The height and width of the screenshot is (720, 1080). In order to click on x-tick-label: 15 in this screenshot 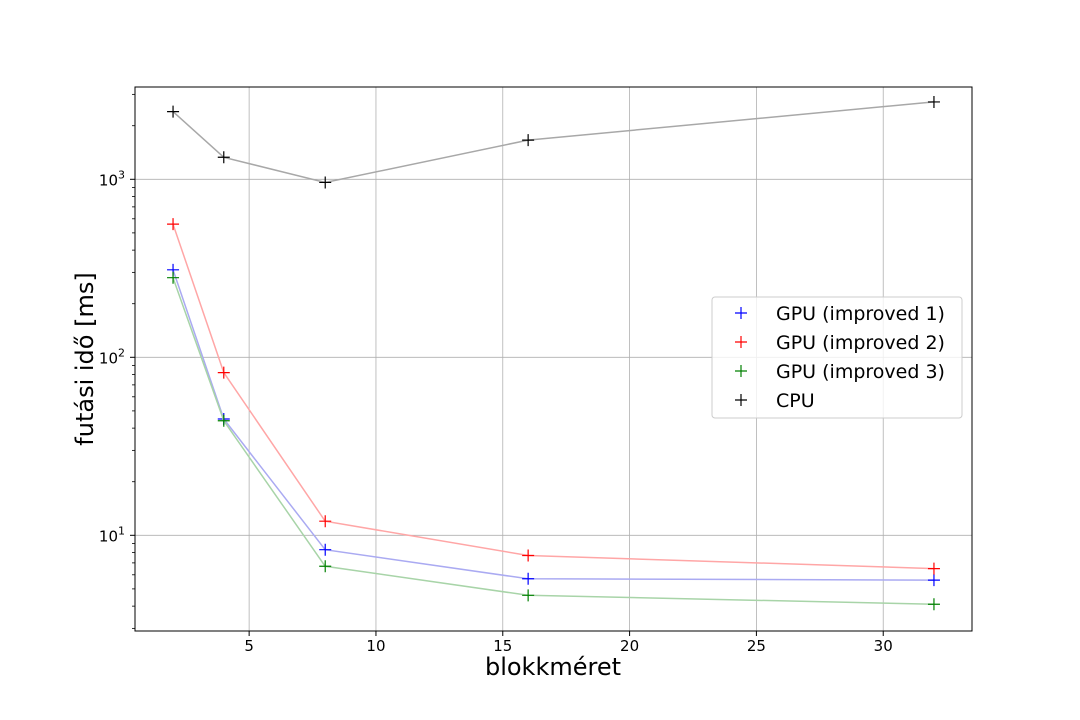, I will do `click(502, 646)`.